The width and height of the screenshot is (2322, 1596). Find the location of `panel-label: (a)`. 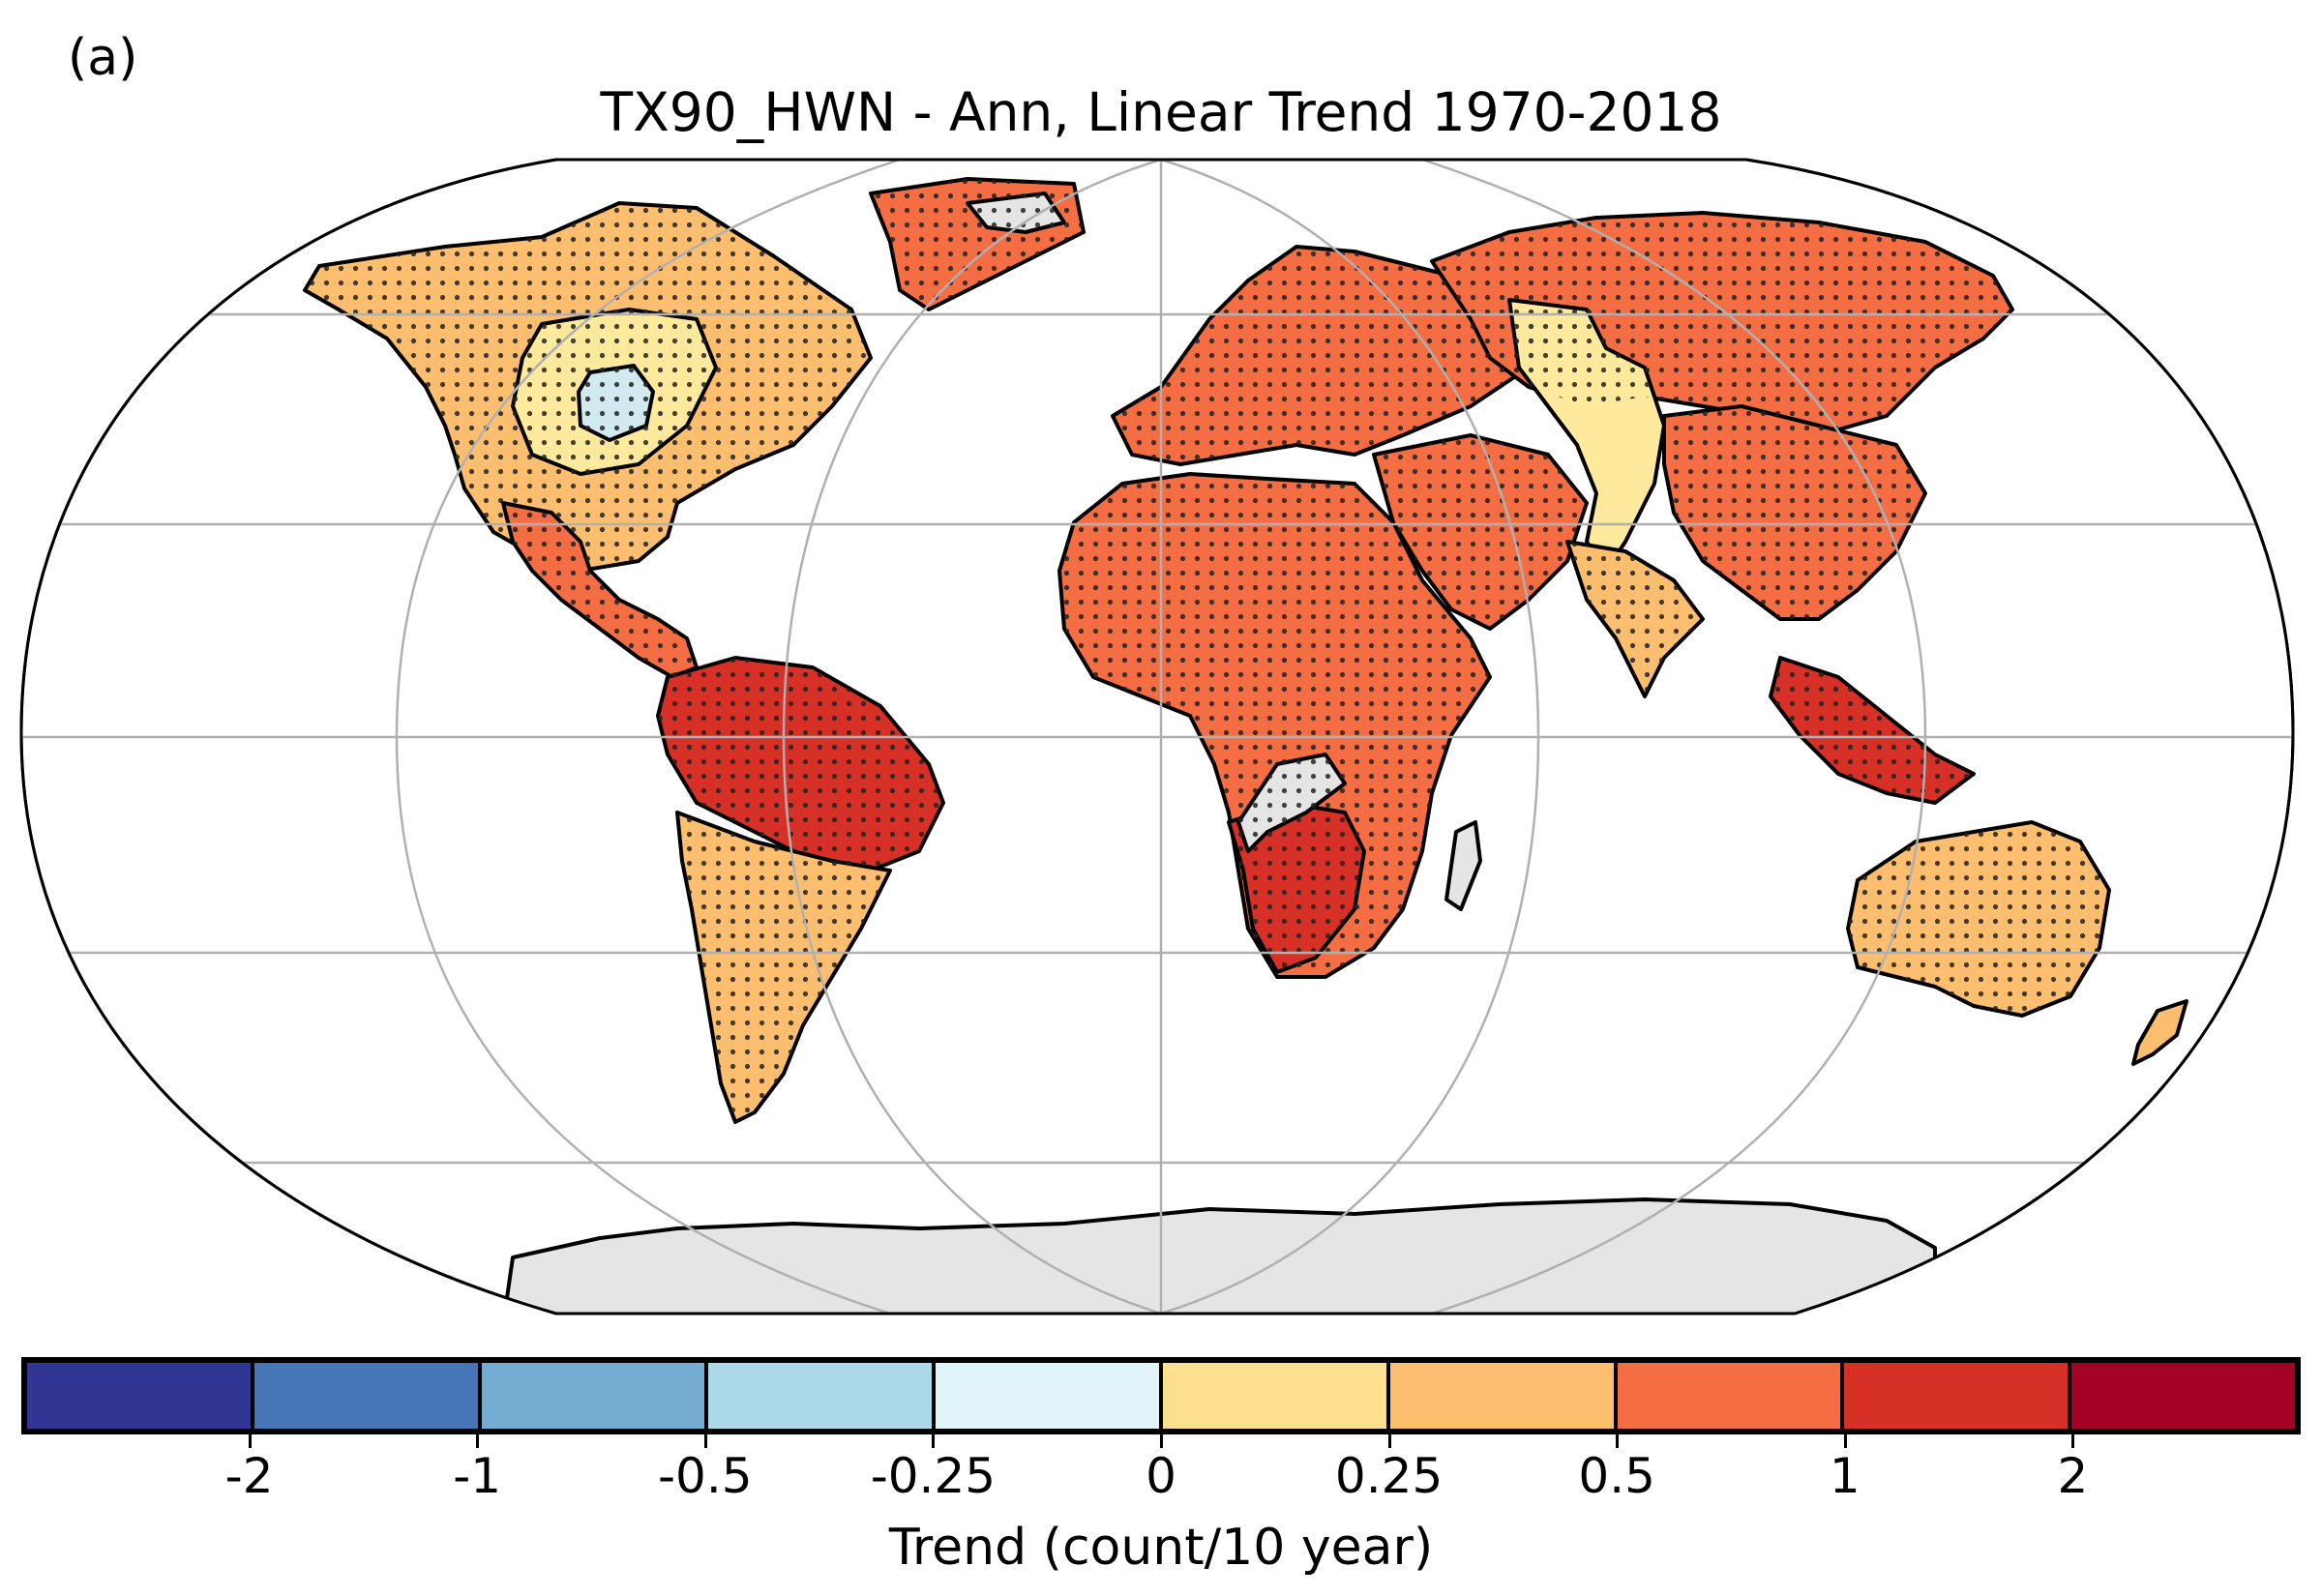

panel-label: (a) is located at coordinates (103, 58).